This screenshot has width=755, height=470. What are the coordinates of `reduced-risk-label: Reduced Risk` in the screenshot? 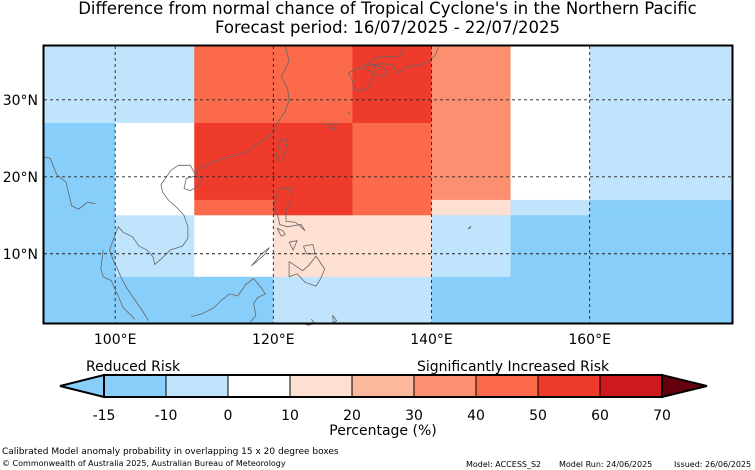 It's located at (133, 367).